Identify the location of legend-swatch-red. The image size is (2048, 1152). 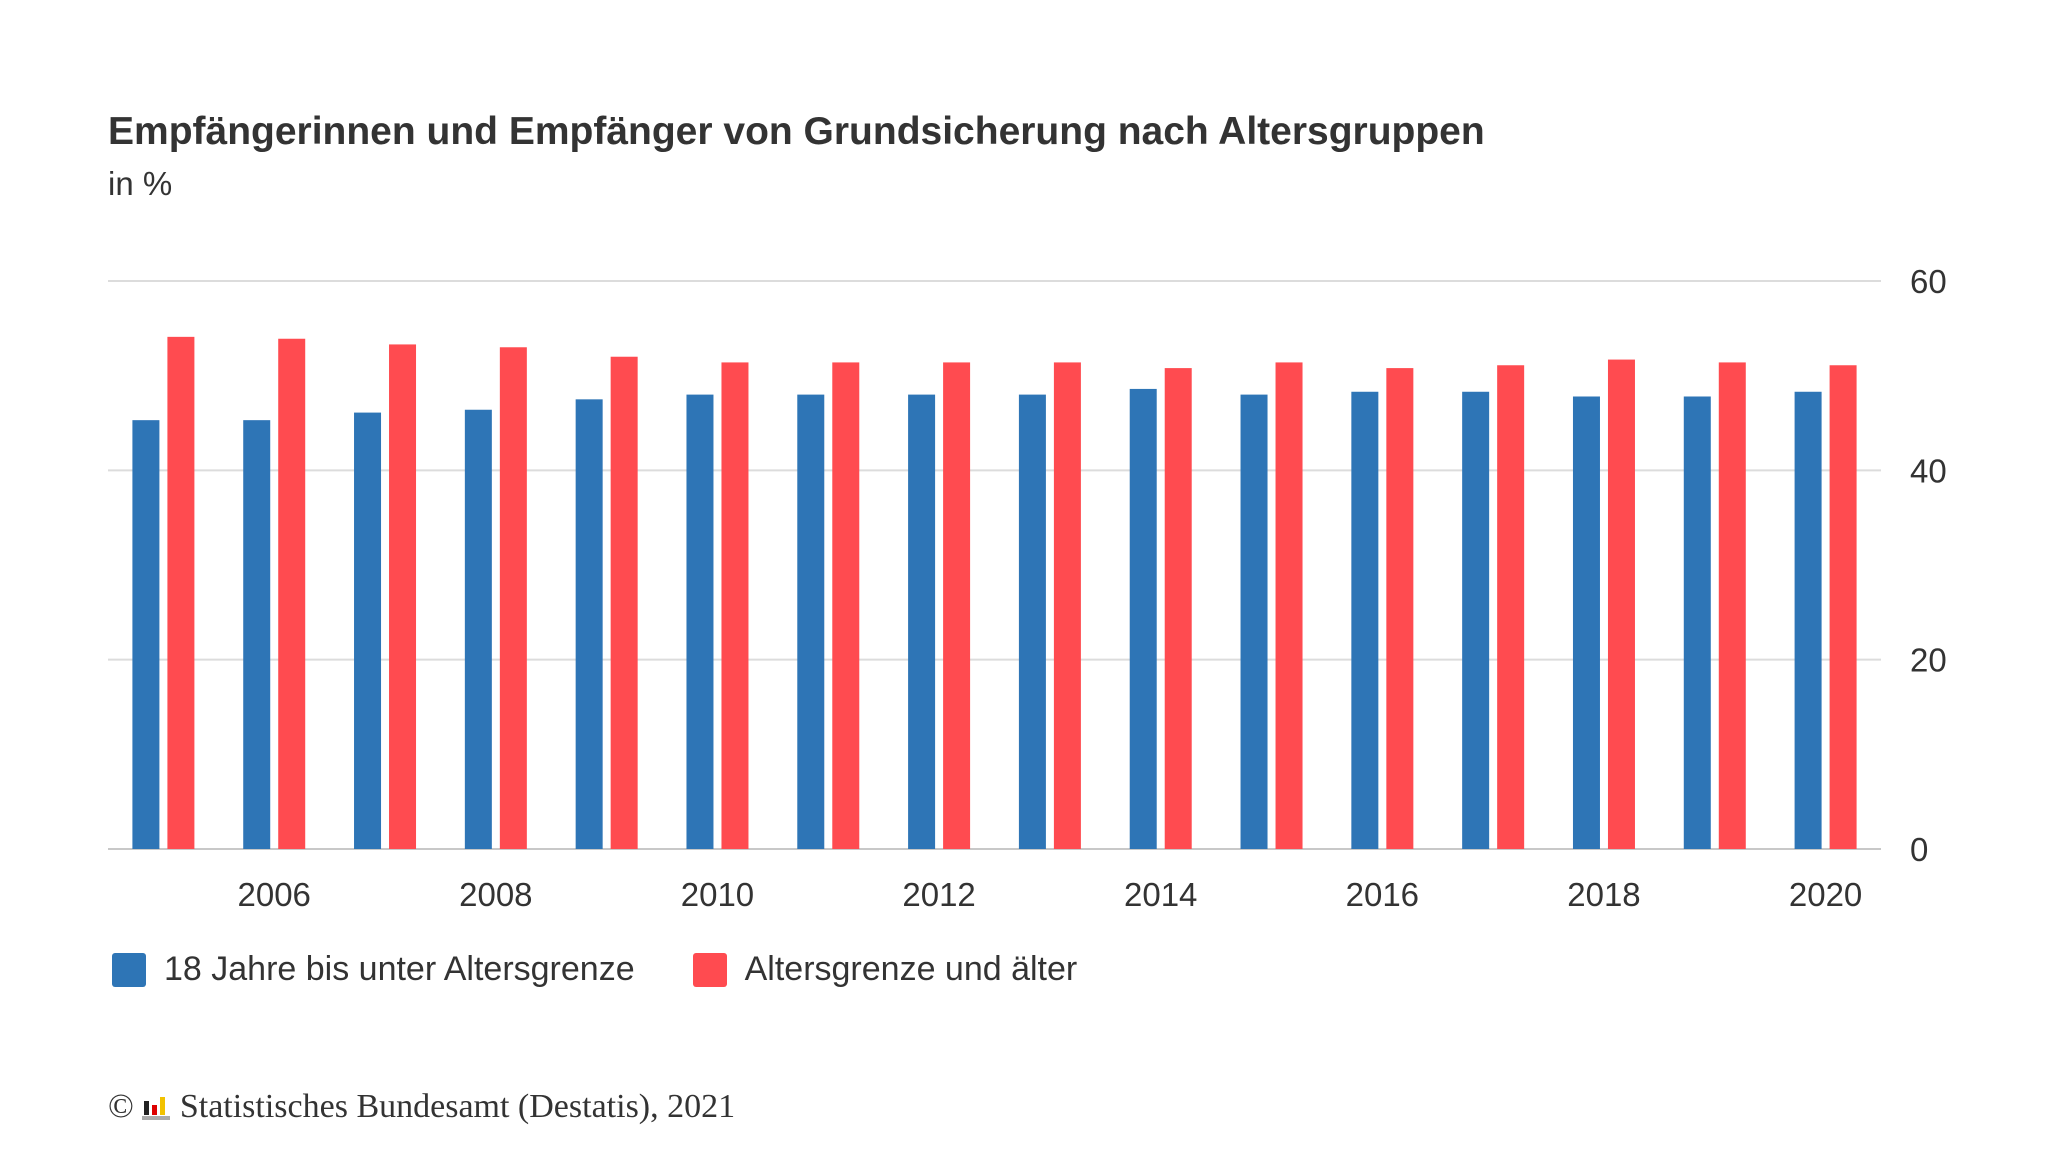
(709, 969).